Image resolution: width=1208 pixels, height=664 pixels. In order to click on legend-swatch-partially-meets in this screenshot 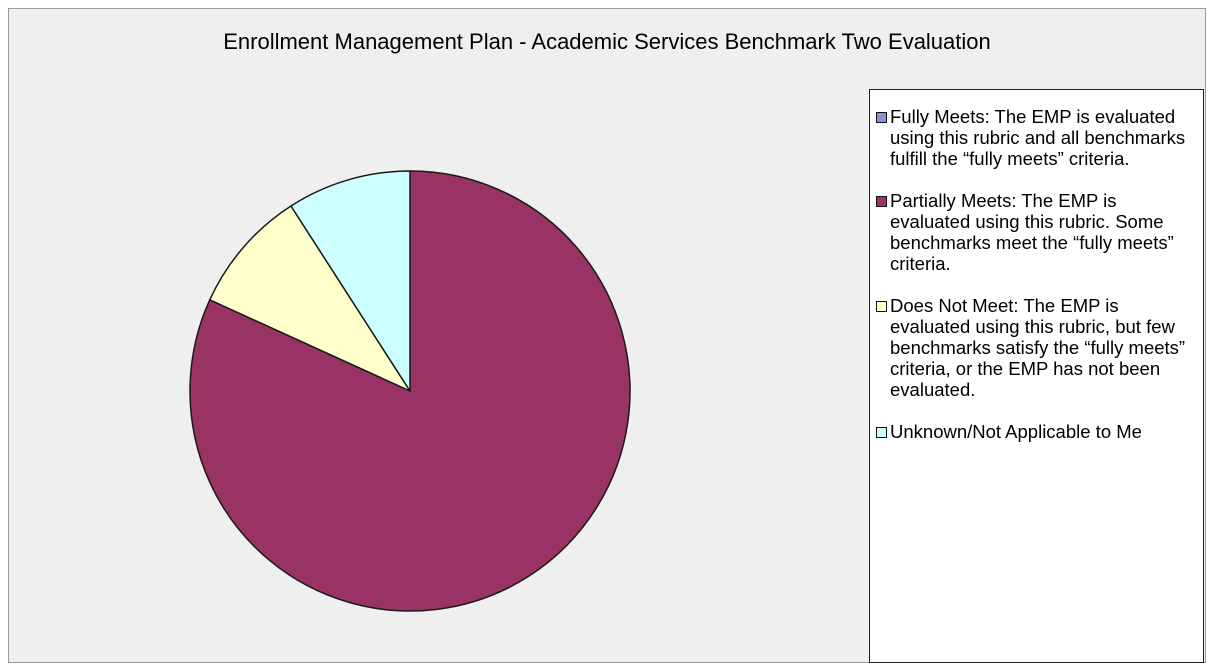, I will do `click(881, 201)`.